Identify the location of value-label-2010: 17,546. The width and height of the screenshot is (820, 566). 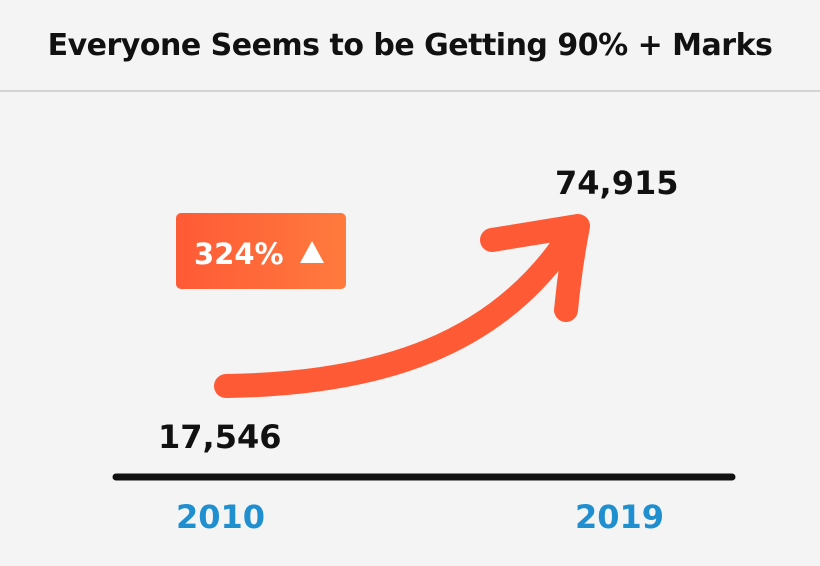
(219, 437).